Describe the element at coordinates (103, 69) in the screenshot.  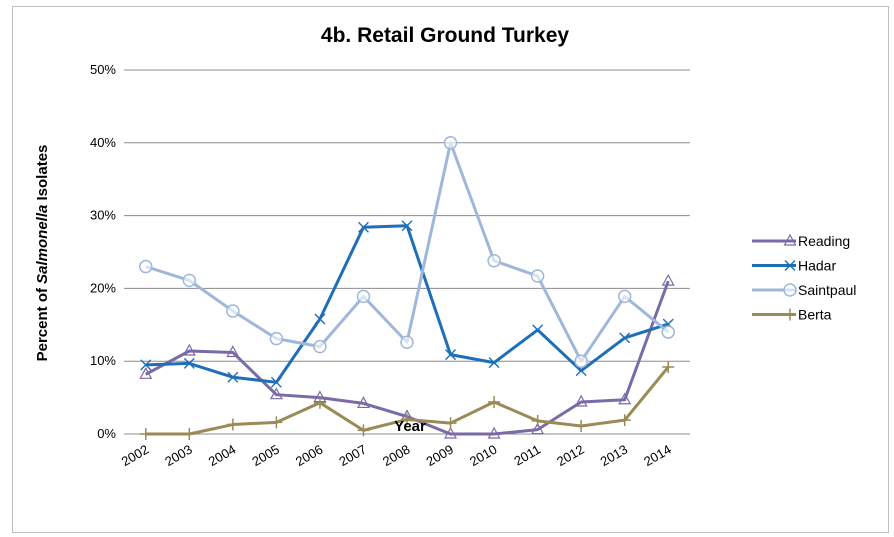
I see `y-tick-label: 50%` at that location.